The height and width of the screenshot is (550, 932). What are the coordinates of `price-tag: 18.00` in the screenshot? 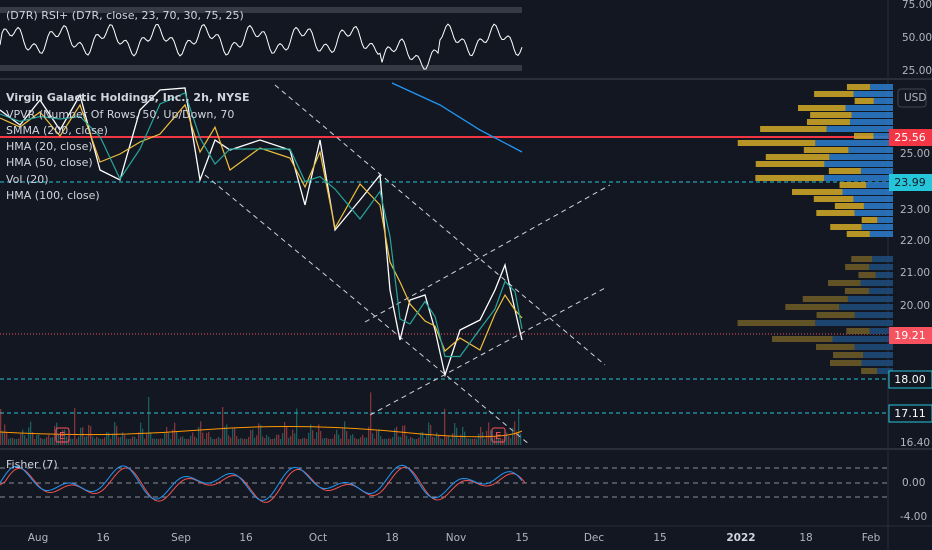 It's located at (910, 379).